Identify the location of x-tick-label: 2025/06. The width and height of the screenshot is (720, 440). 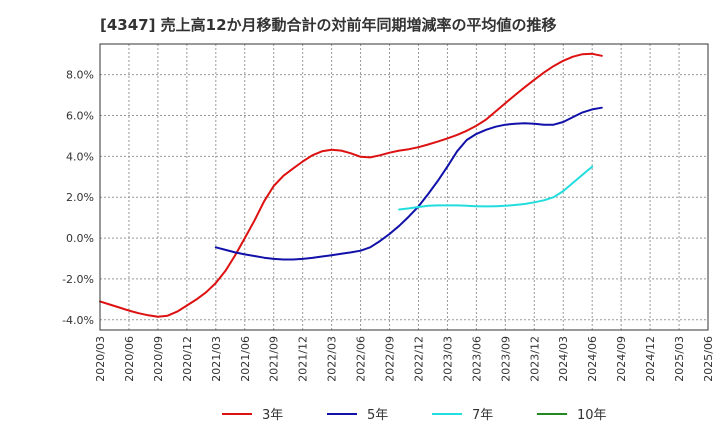
(708, 359).